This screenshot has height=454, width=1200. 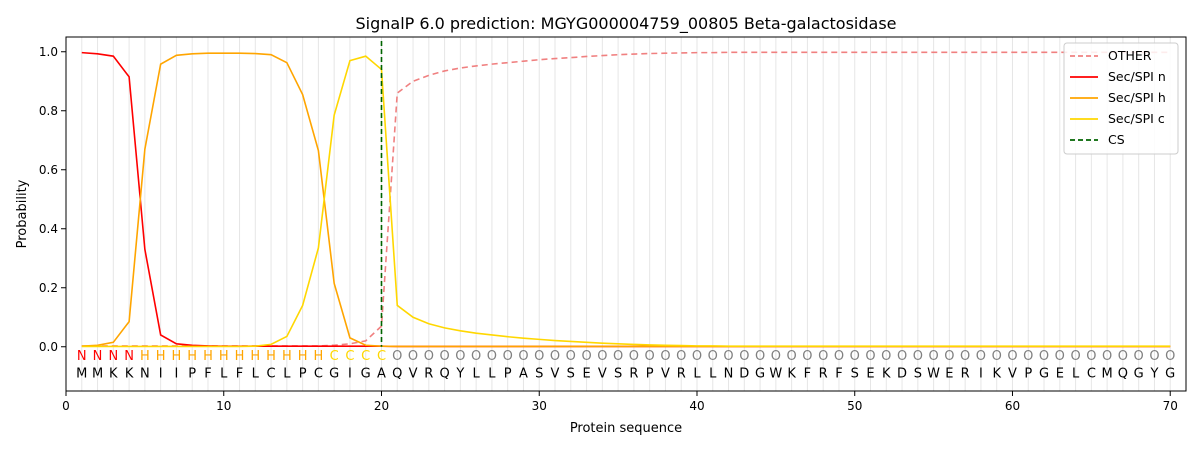 What do you see at coordinates (428, 374) in the screenshot?
I see `residue-label: R` at bounding box center [428, 374].